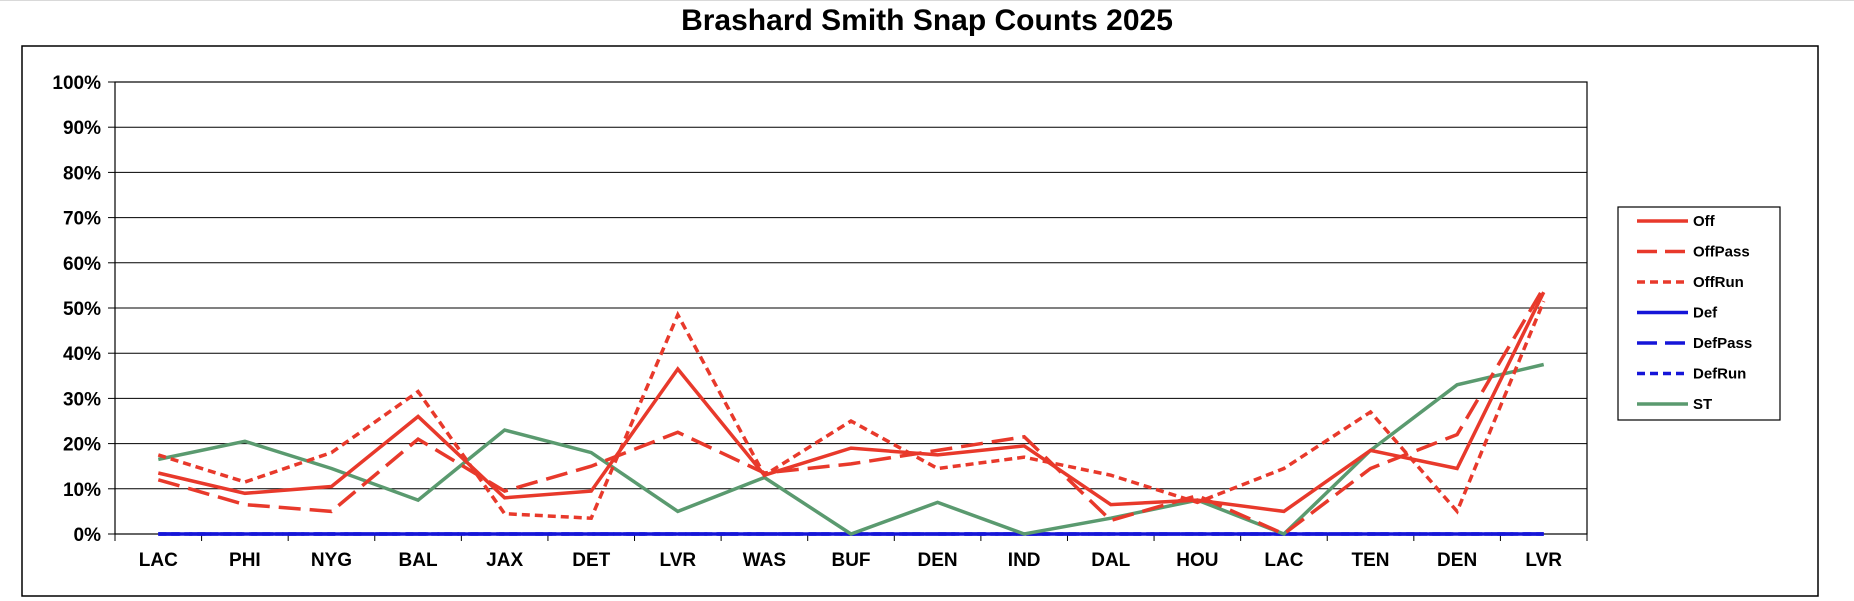  What do you see at coordinates (1705, 313) in the screenshot?
I see `legend-label-def: Def` at bounding box center [1705, 313].